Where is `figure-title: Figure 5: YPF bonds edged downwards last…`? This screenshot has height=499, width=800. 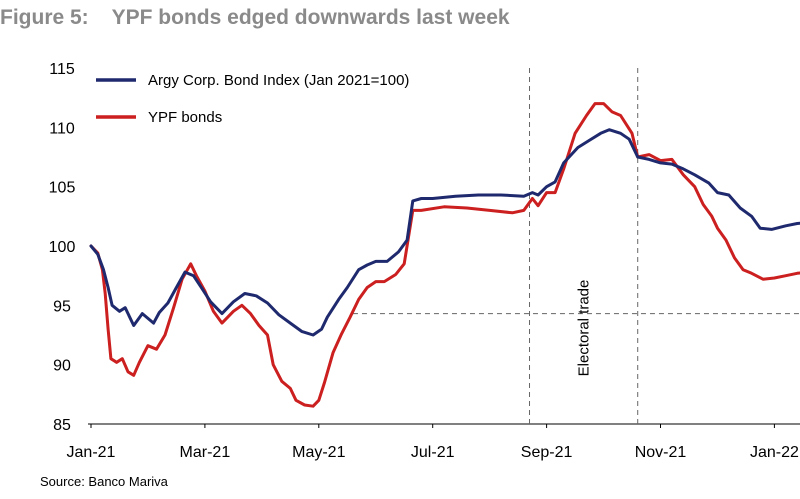
figure-title: Figure 5: YPF bonds edged downwards last… is located at coordinates (255, 17).